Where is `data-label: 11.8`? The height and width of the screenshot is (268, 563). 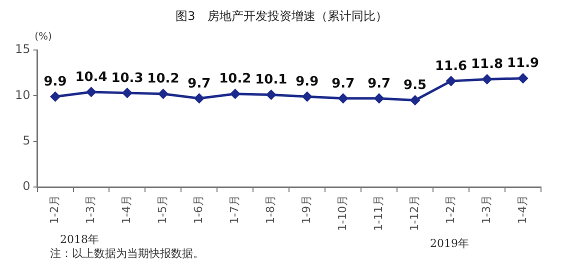 data-label: 11.8 is located at coordinates (487, 64).